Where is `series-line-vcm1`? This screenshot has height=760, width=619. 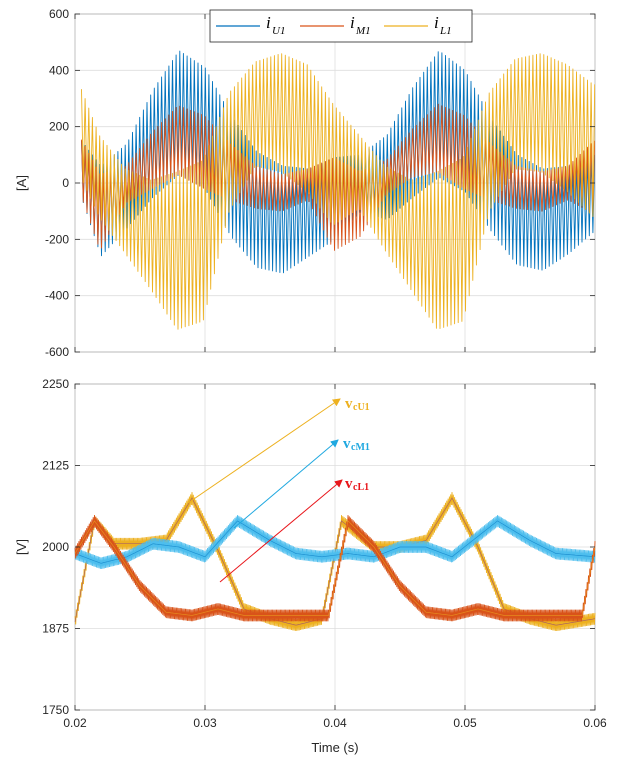
series-line-vcm1 is located at coordinates (335, 542).